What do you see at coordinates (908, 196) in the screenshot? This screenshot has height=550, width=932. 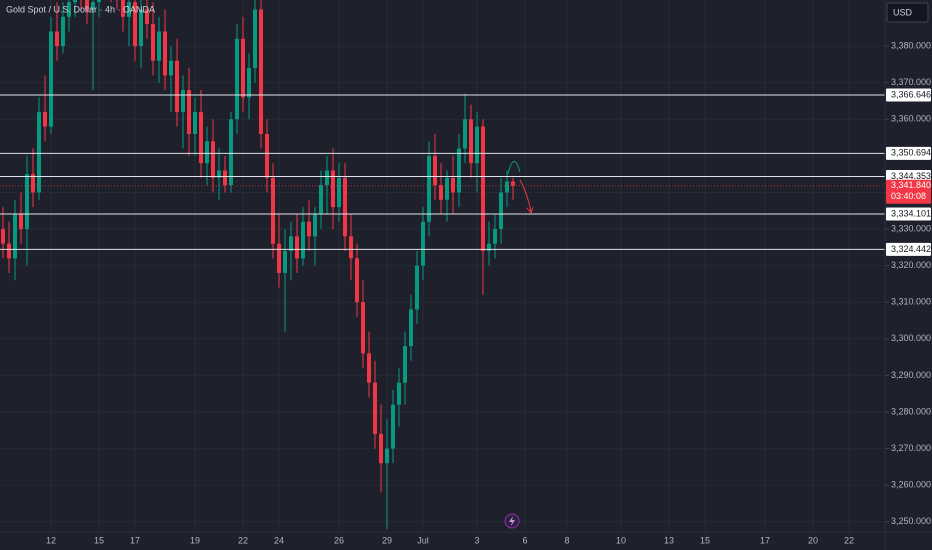 I see `countdown: 03:40:08` at bounding box center [908, 196].